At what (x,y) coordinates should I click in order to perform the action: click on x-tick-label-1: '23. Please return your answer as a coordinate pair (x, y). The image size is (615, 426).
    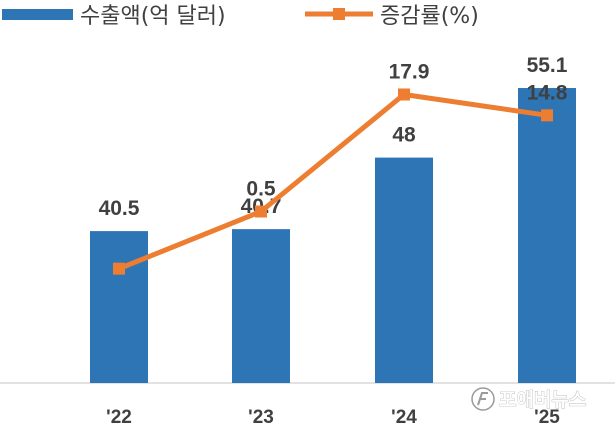
    Looking at the image, I should click on (261, 416).